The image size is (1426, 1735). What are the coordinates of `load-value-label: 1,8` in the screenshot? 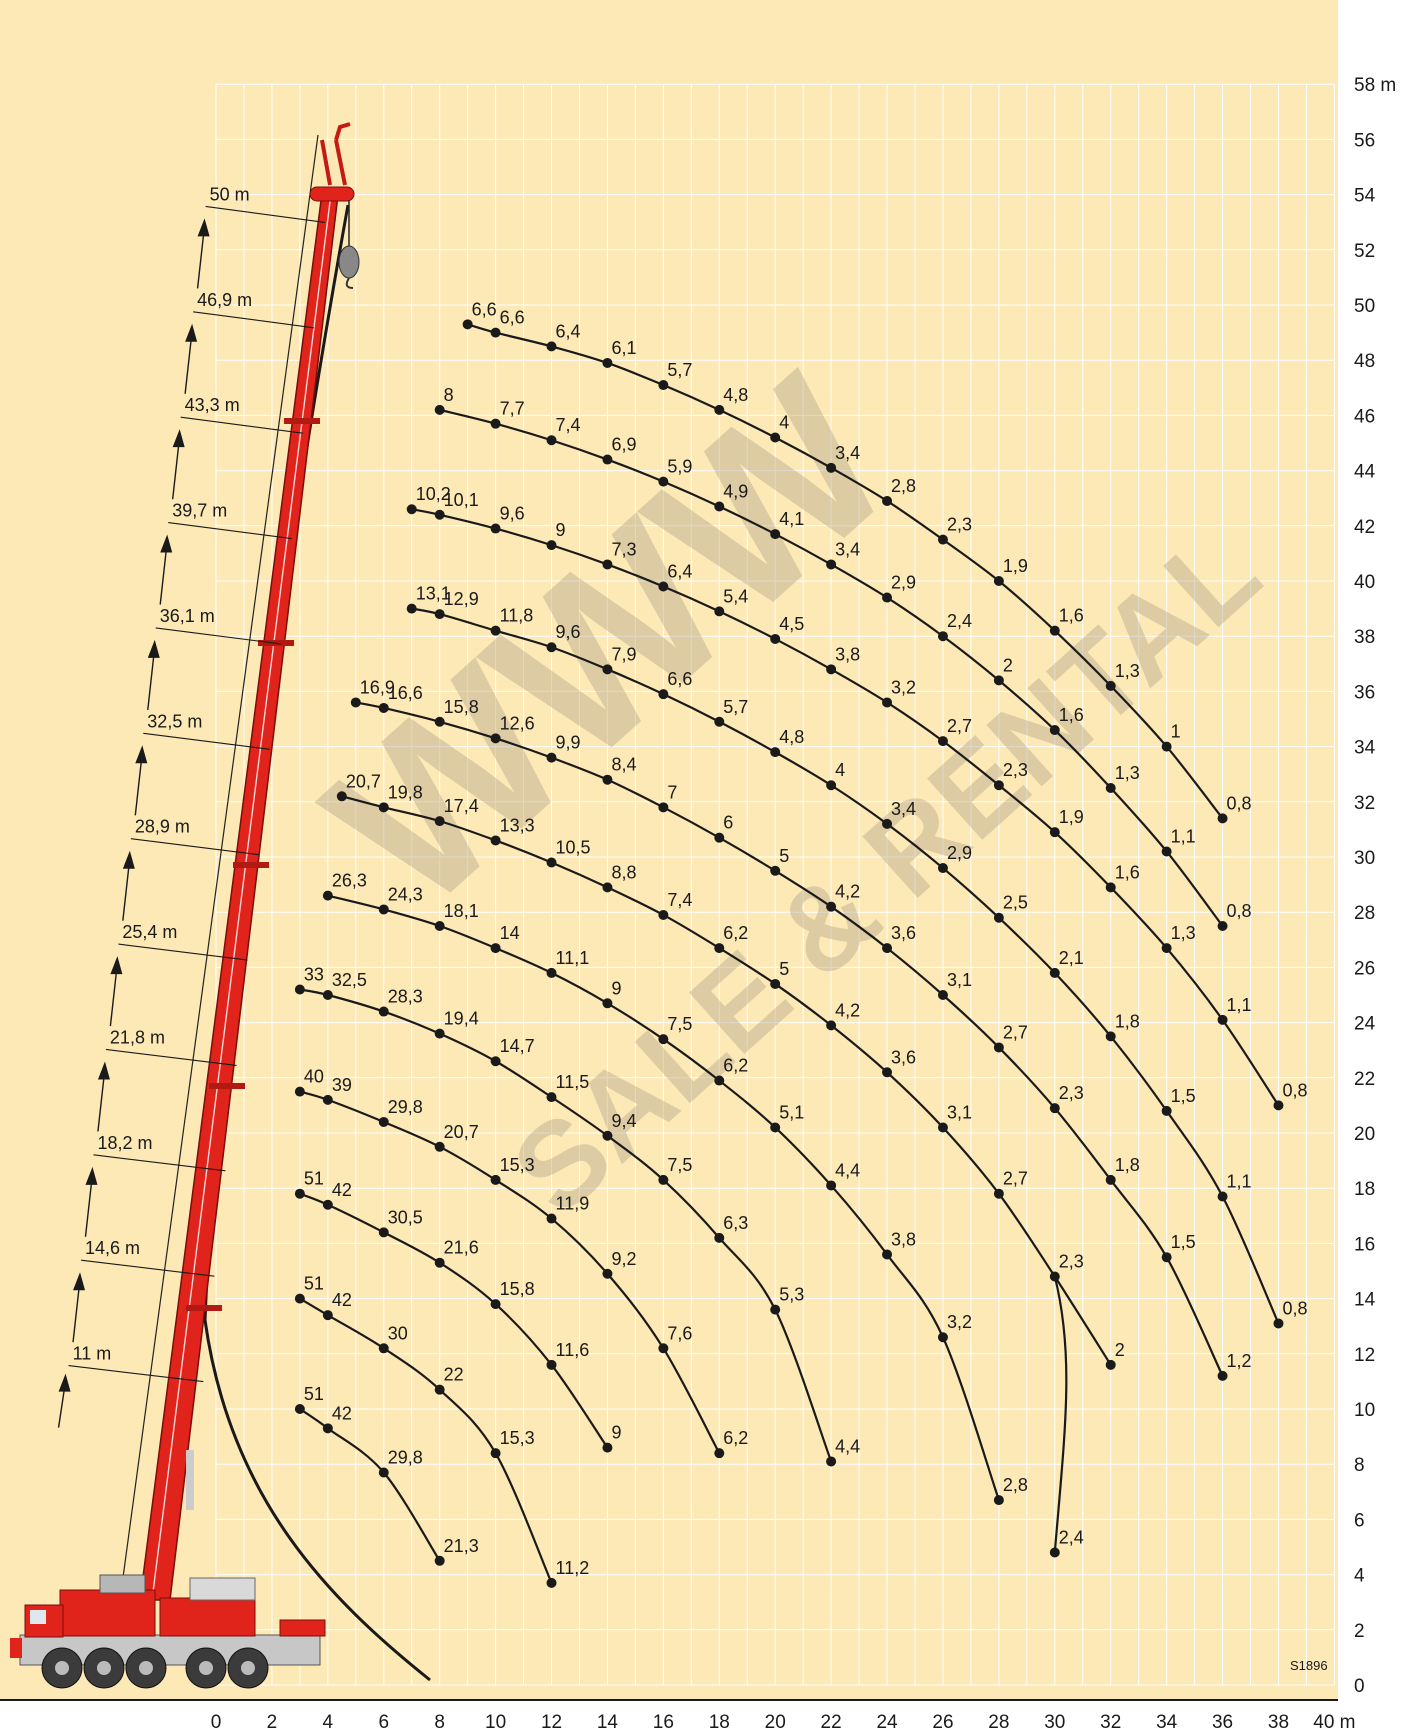 It's located at (1127, 1021).